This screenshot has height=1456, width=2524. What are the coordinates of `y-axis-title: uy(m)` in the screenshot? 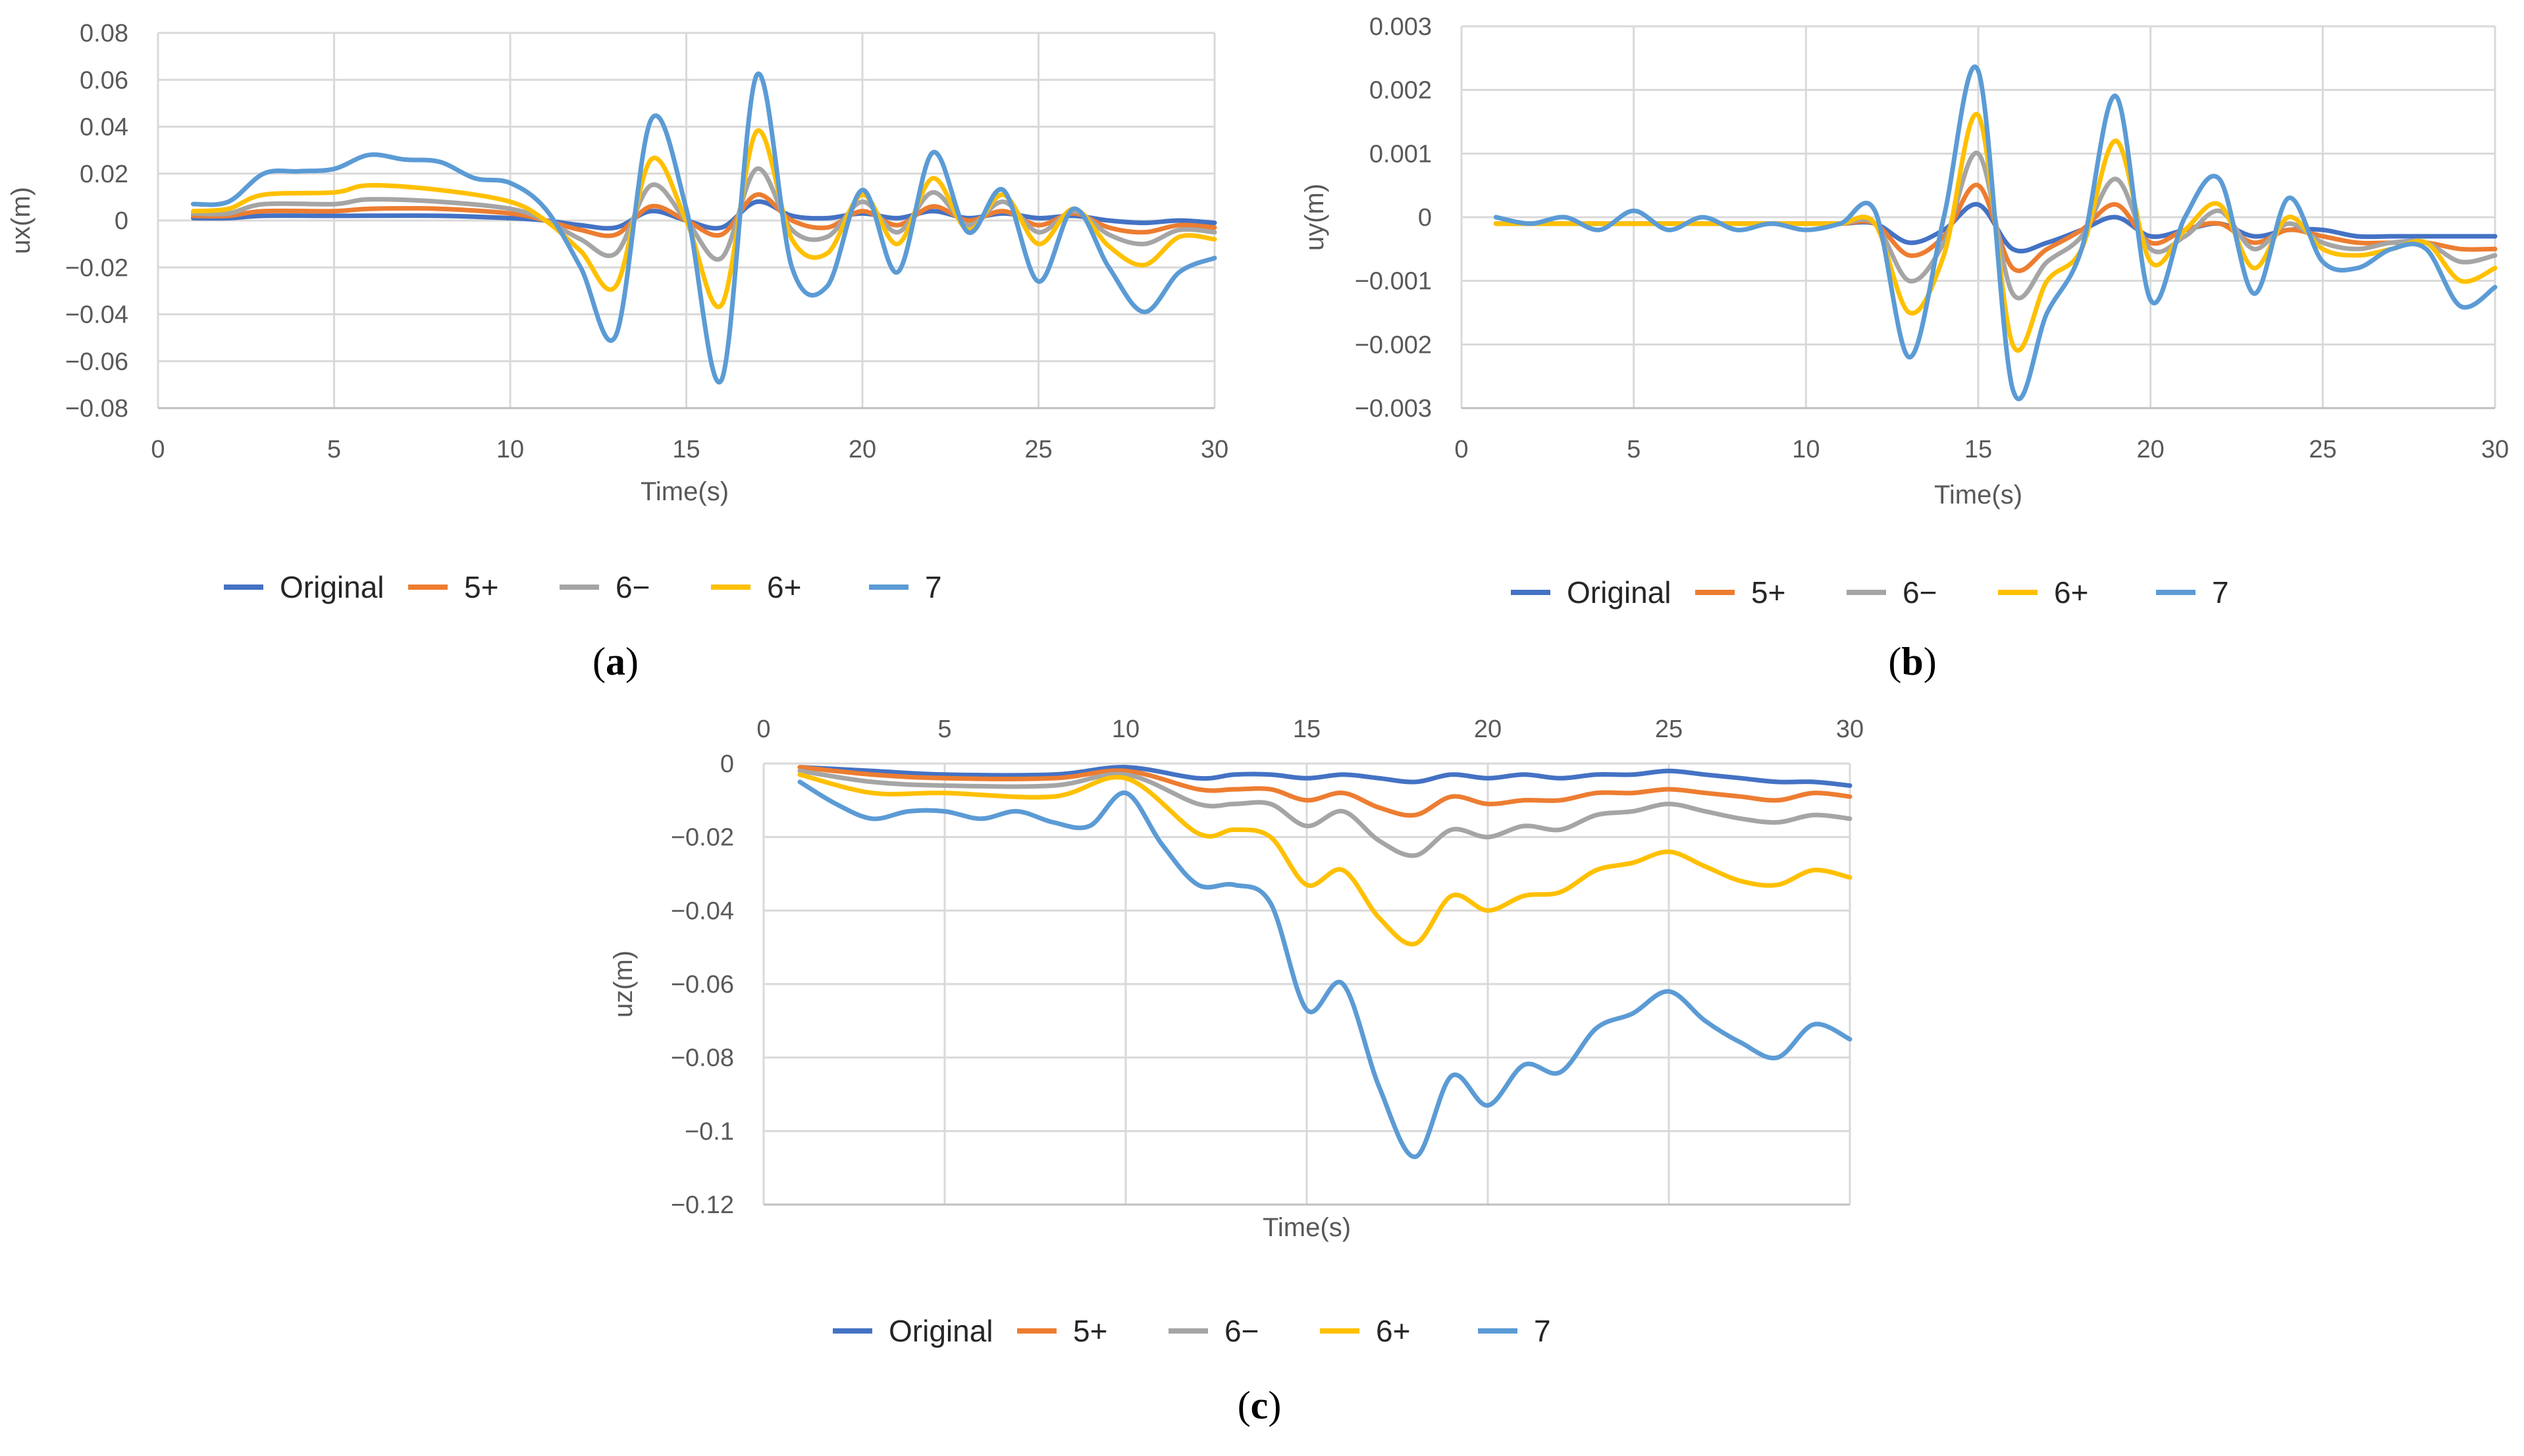 It's located at (1314, 217).